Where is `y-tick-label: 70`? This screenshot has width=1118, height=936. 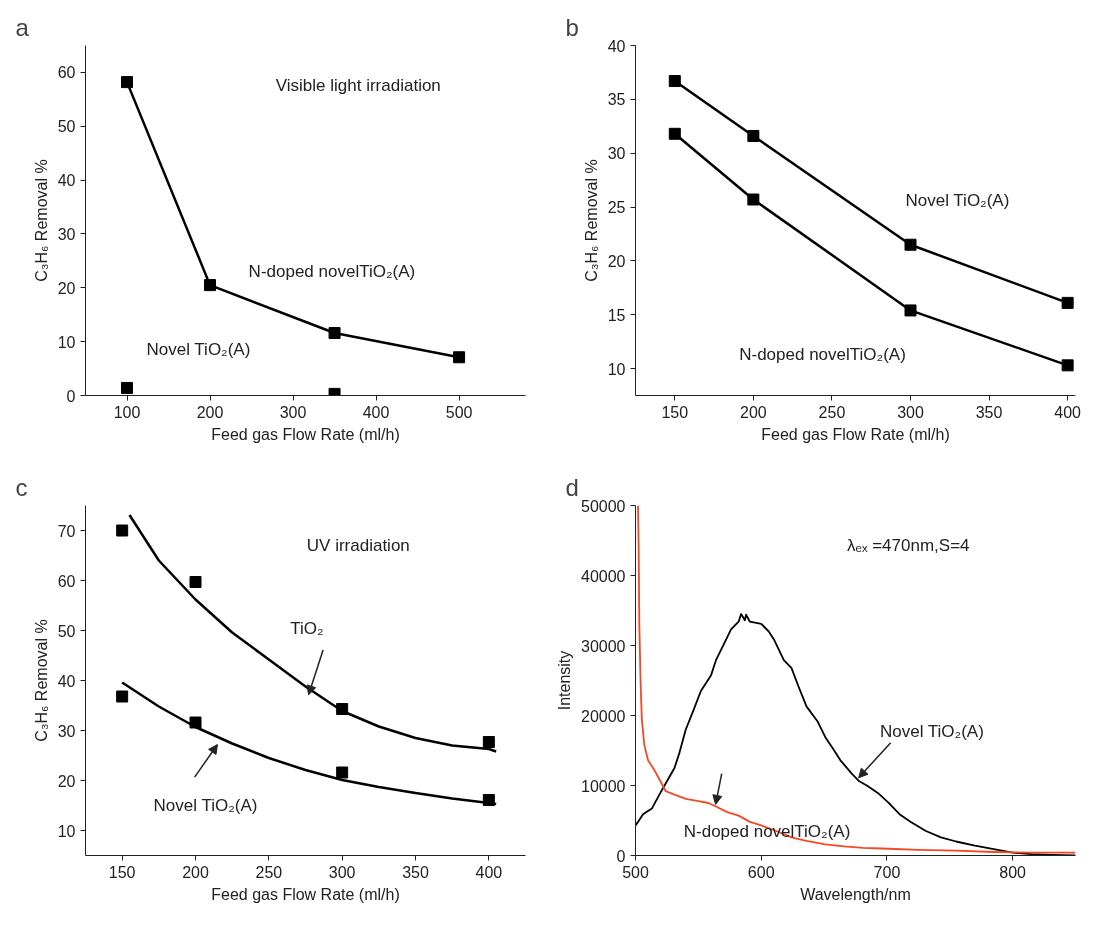 y-tick-label: 70 is located at coordinates (66, 531).